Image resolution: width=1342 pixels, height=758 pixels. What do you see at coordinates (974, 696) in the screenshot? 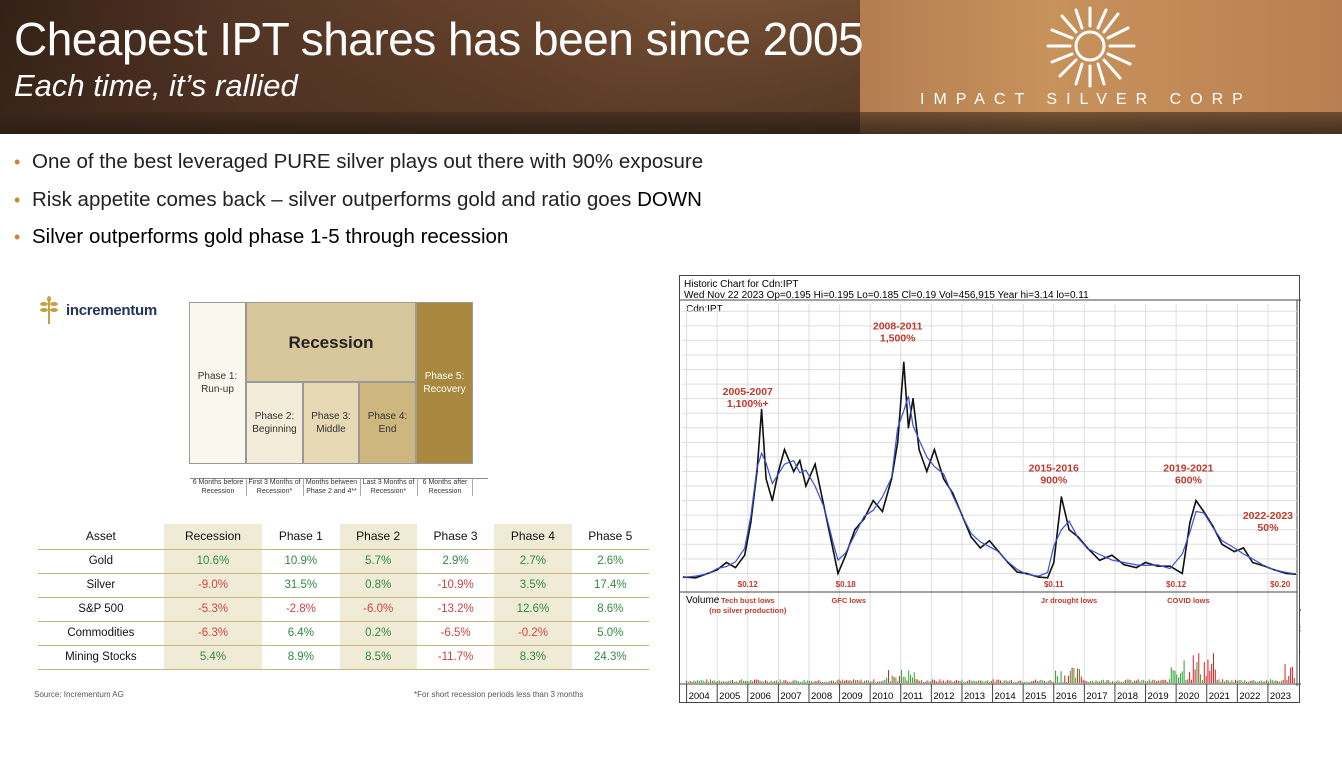
I see `chart-x-tick-label: 2013` at bounding box center [974, 696].